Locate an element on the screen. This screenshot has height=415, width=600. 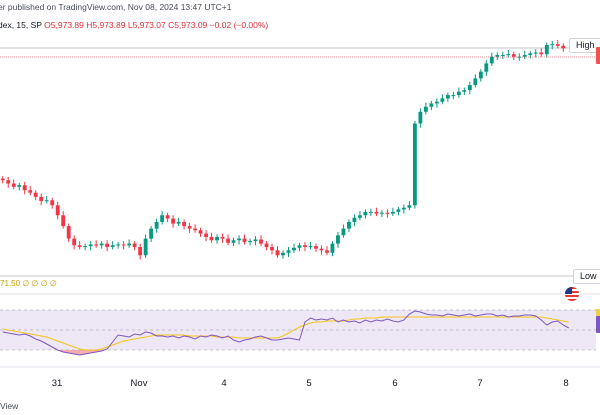
rsi-ma-line is located at coordinates (285, 333).